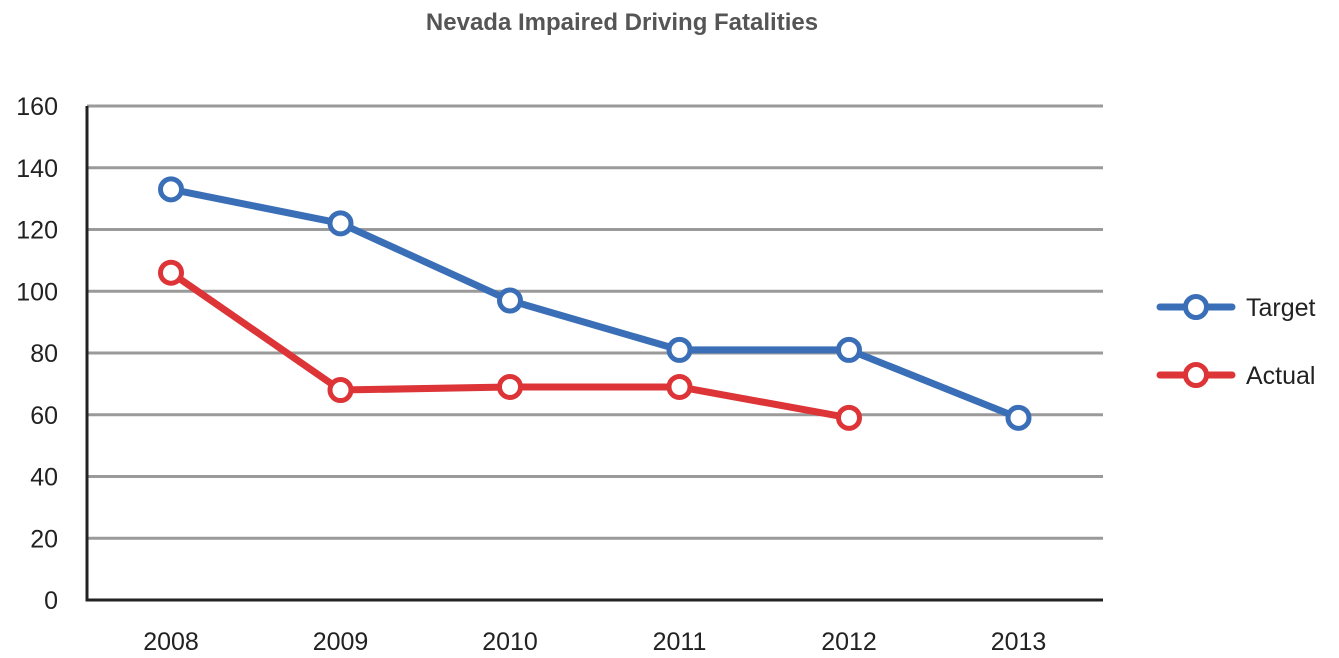  I want to click on x-tick-label-2011: 2011, so click(680, 642).